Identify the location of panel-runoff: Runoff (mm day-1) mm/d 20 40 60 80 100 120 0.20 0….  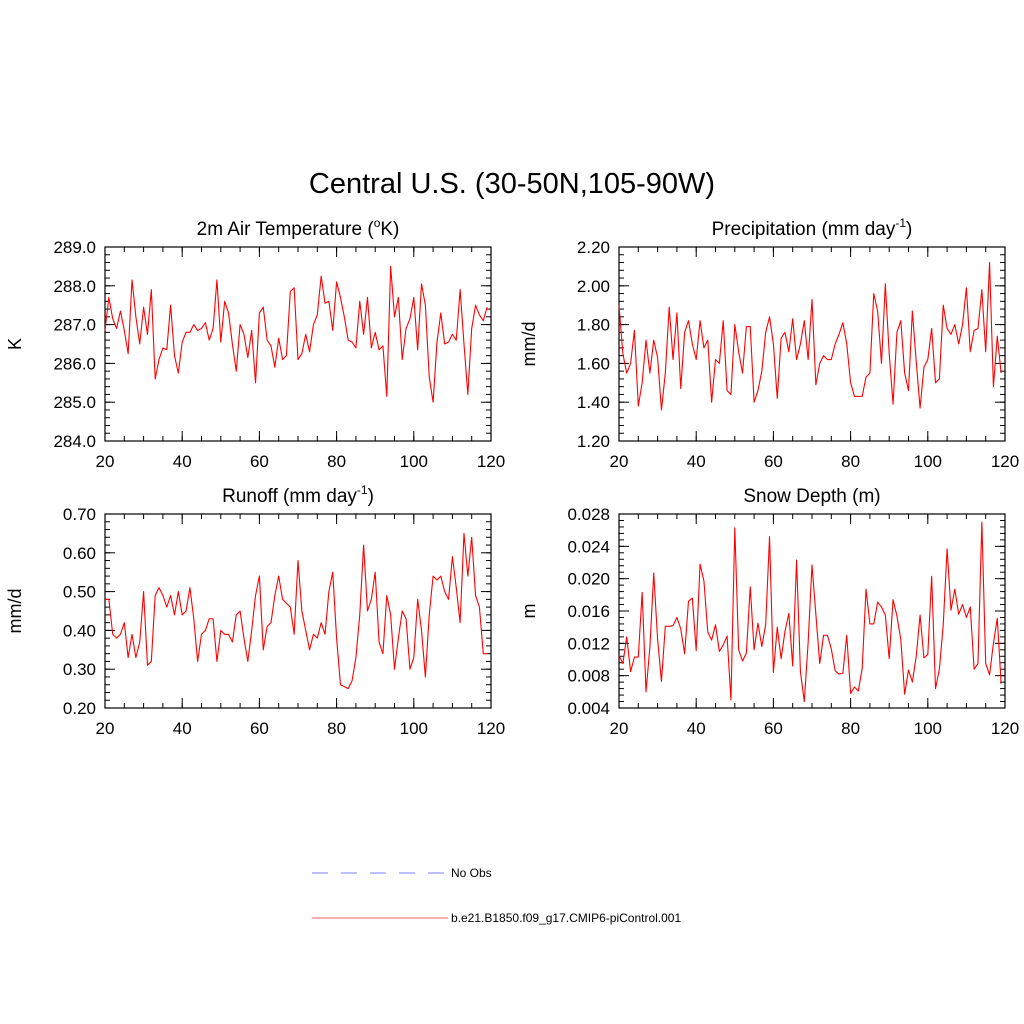
(255, 610).